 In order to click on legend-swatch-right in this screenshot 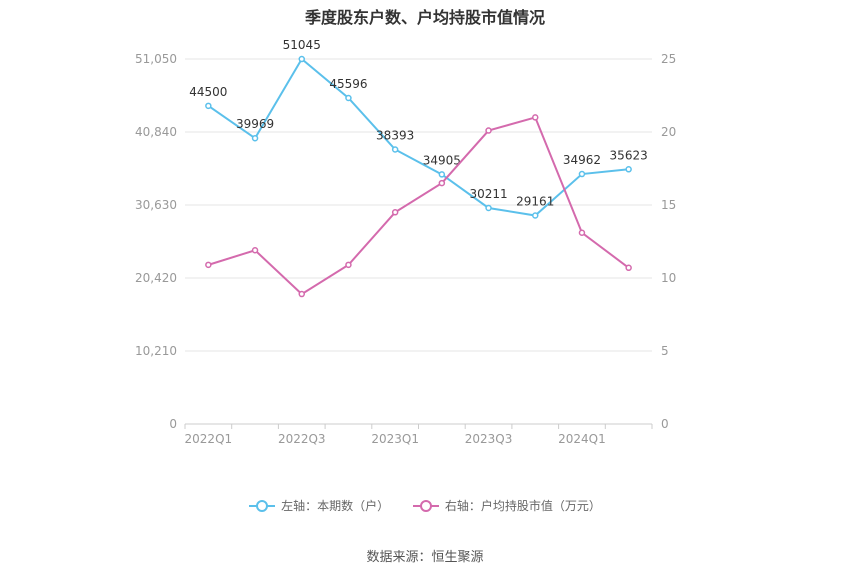, I will do `click(425, 505)`.